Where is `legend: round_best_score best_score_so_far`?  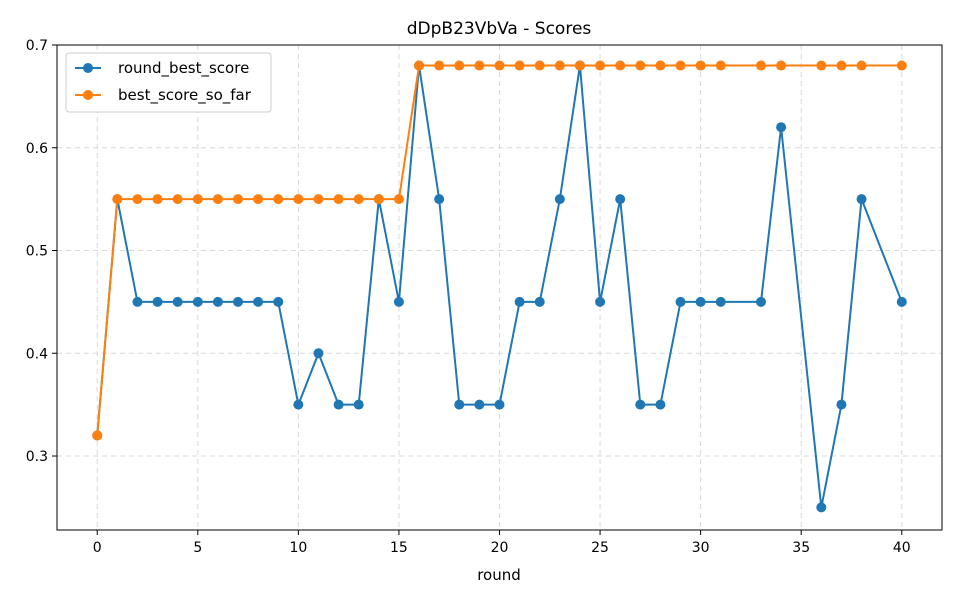 legend: round_best_score best_score_so_far is located at coordinates (168, 82).